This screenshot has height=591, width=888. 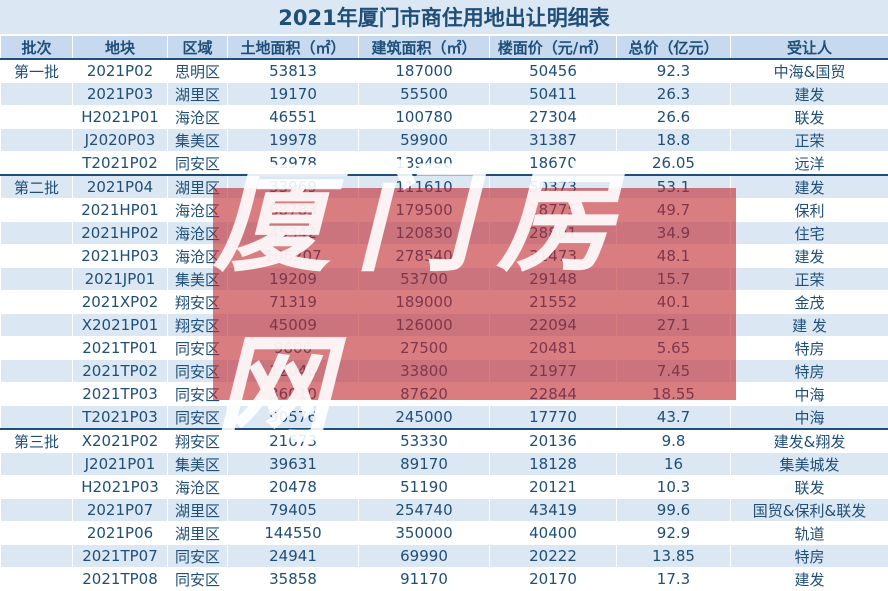 I want to click on cell-building-area: 187000, so click(x=424, y=71).